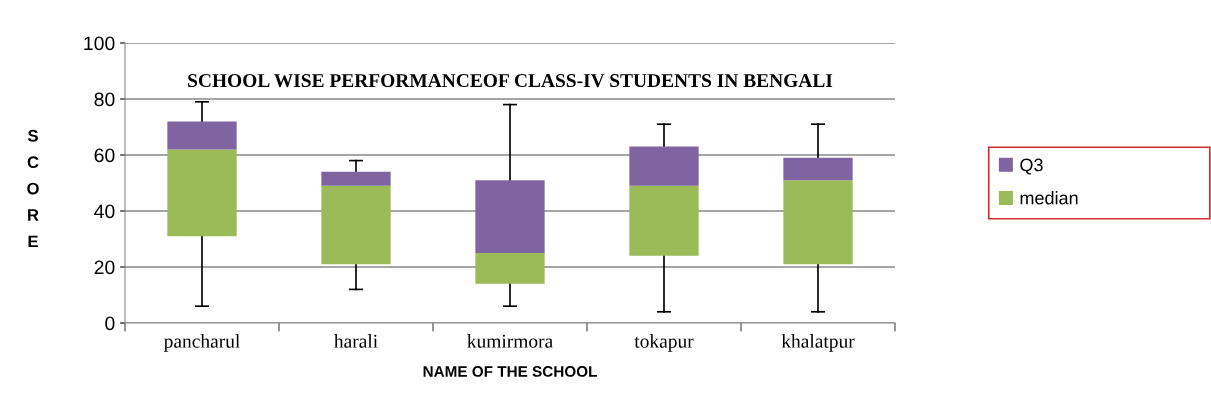 The image size is (1211, 403). What do you see at coordinates (104, 267) in the screenshot?
I see `y-tick-label: 20` at bounding box center [104, 267].